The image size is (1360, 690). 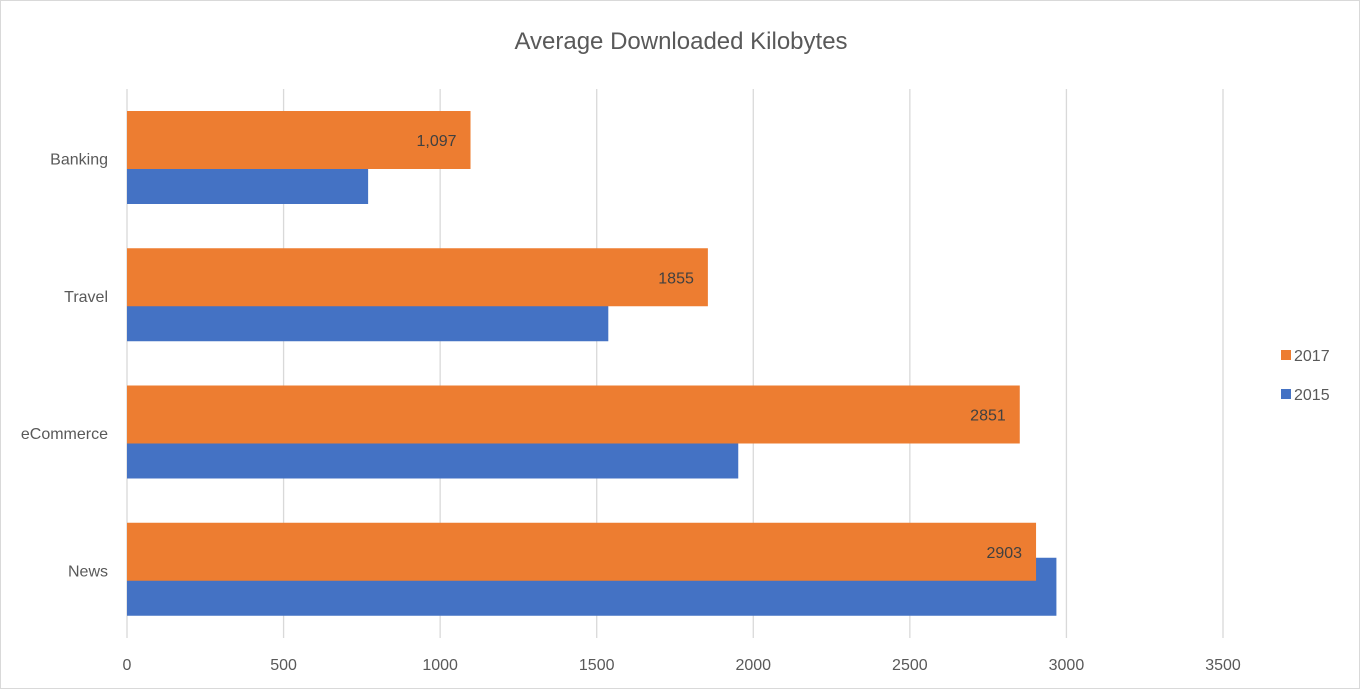 What do you see at coordinates (582, 551) in the screenshot?
I see `bar-2017-news` at bounding box center [582, 551].